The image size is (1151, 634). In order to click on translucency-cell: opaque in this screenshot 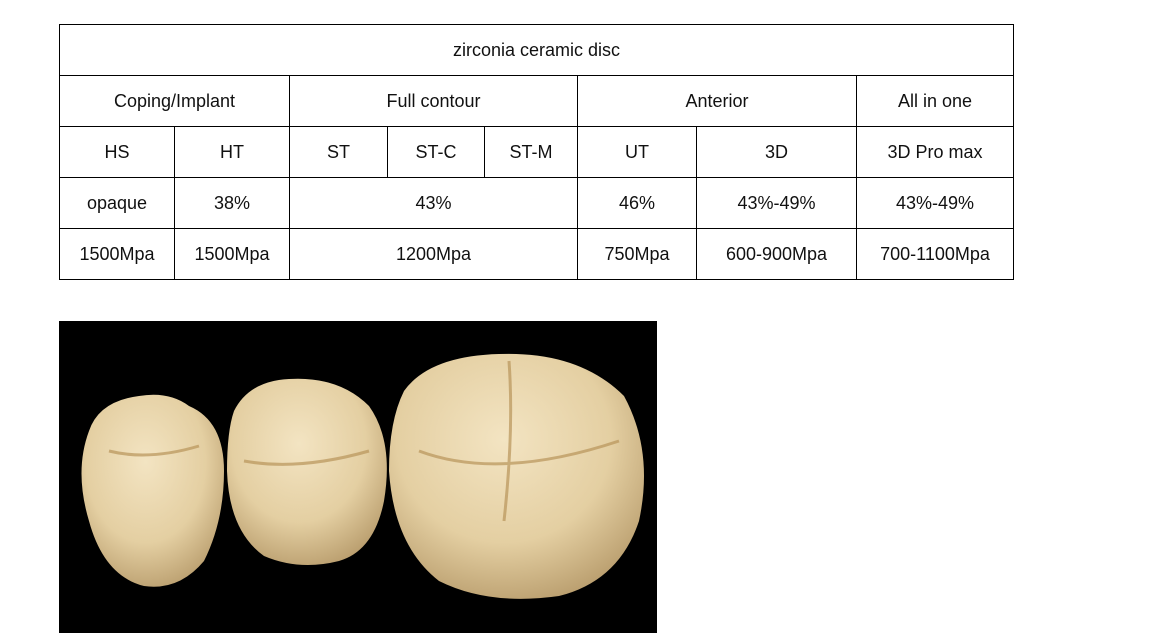, I will do `click(117, 203)`.